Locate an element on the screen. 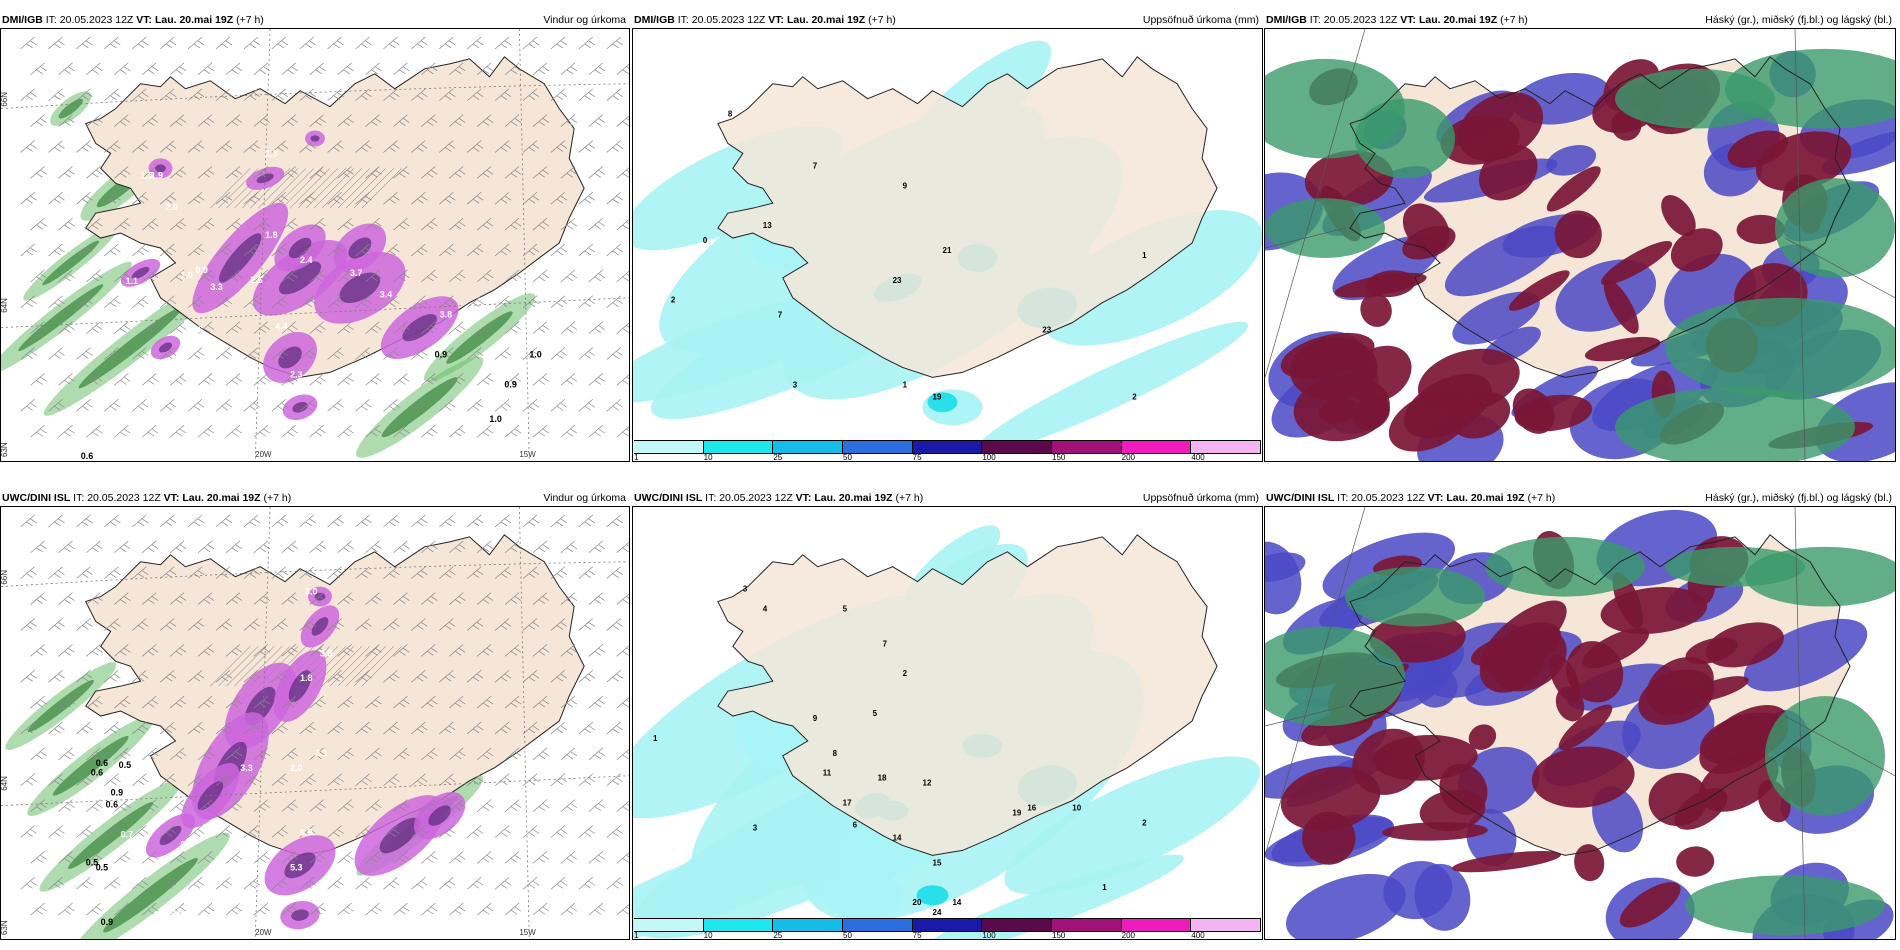 This screenshot has height=950, width=1900. vt-label: VT: is located at coordinates (171, 498).